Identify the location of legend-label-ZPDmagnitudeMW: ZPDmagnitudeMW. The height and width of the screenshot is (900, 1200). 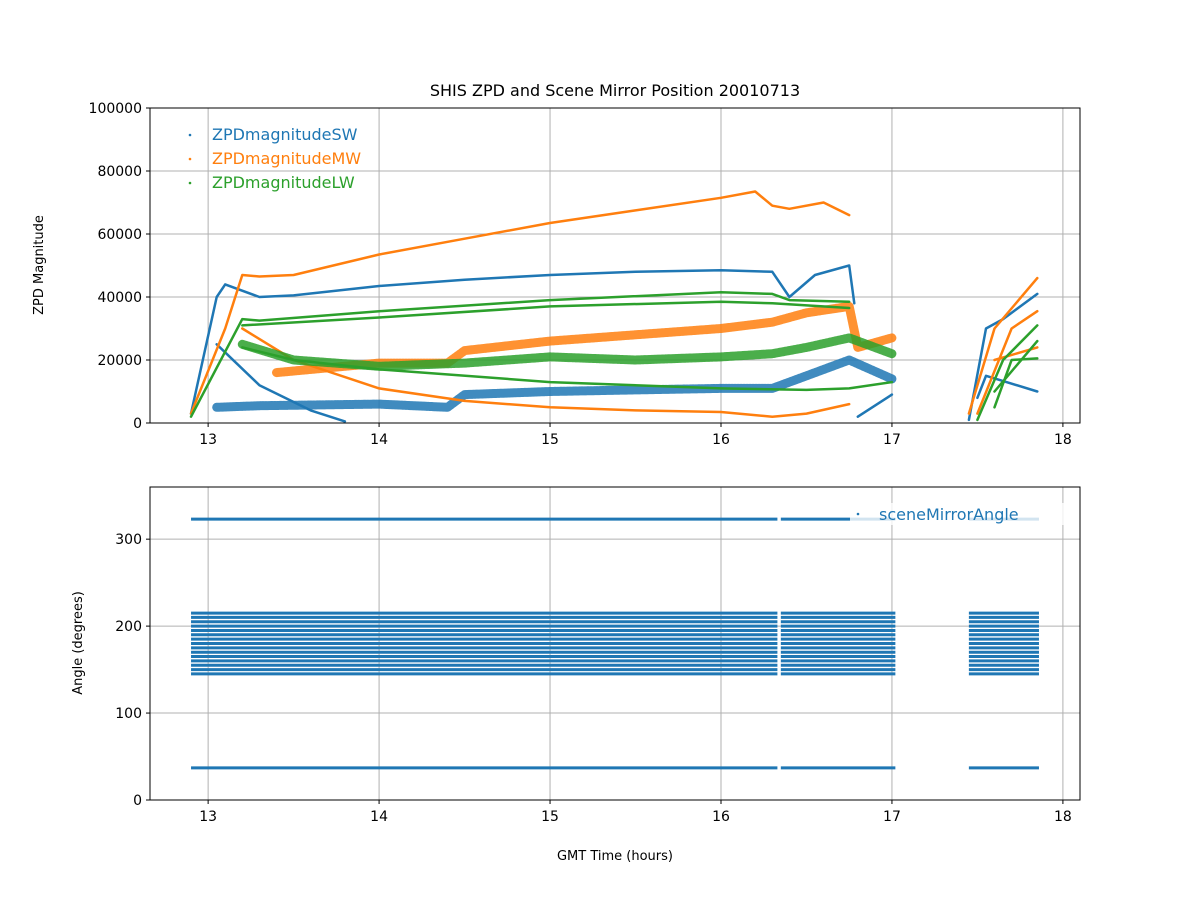
(286, 158).